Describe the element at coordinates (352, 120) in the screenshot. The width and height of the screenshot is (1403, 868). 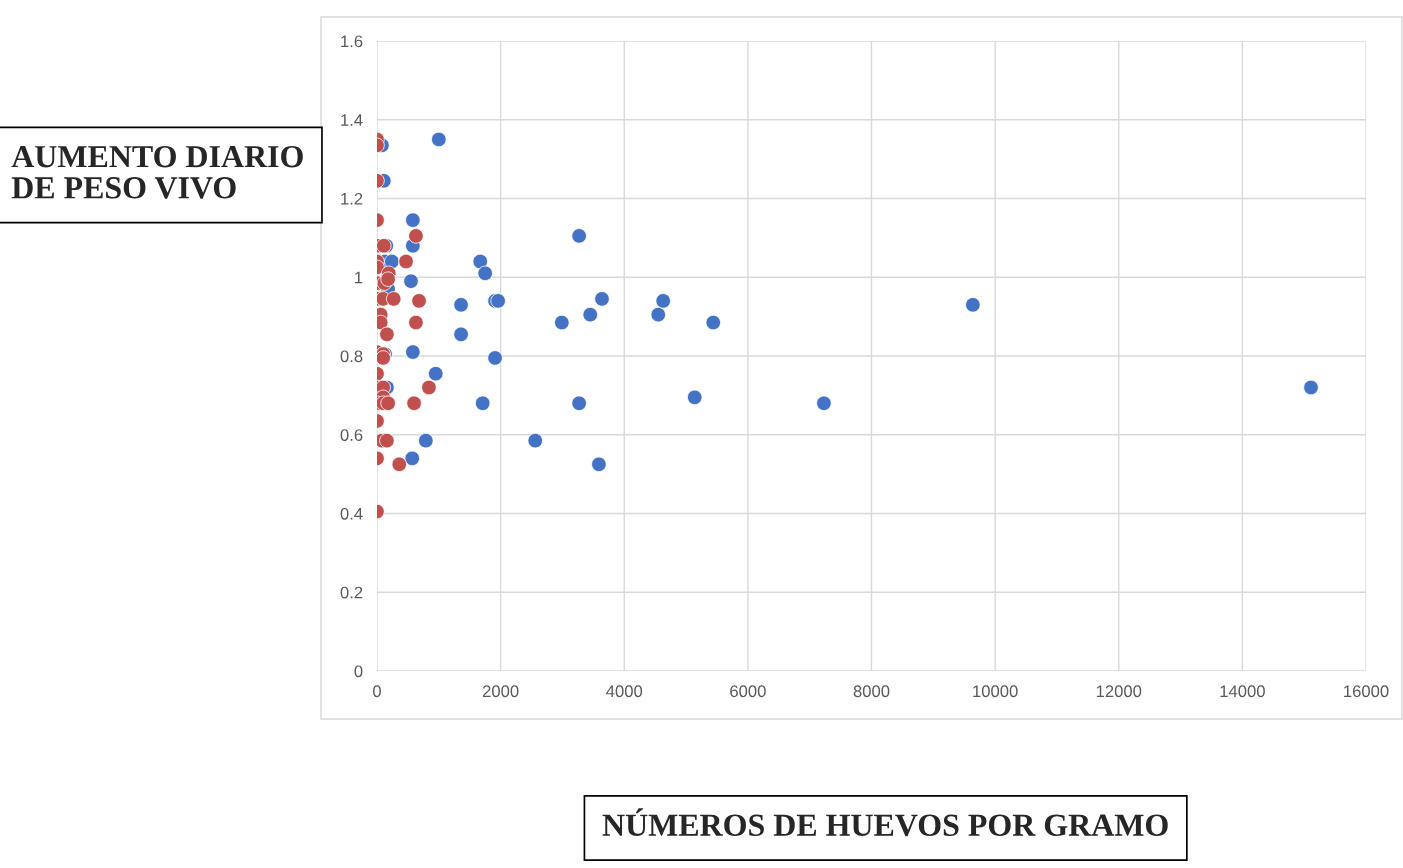
I see `y-tick-label: 1.4` at that location.